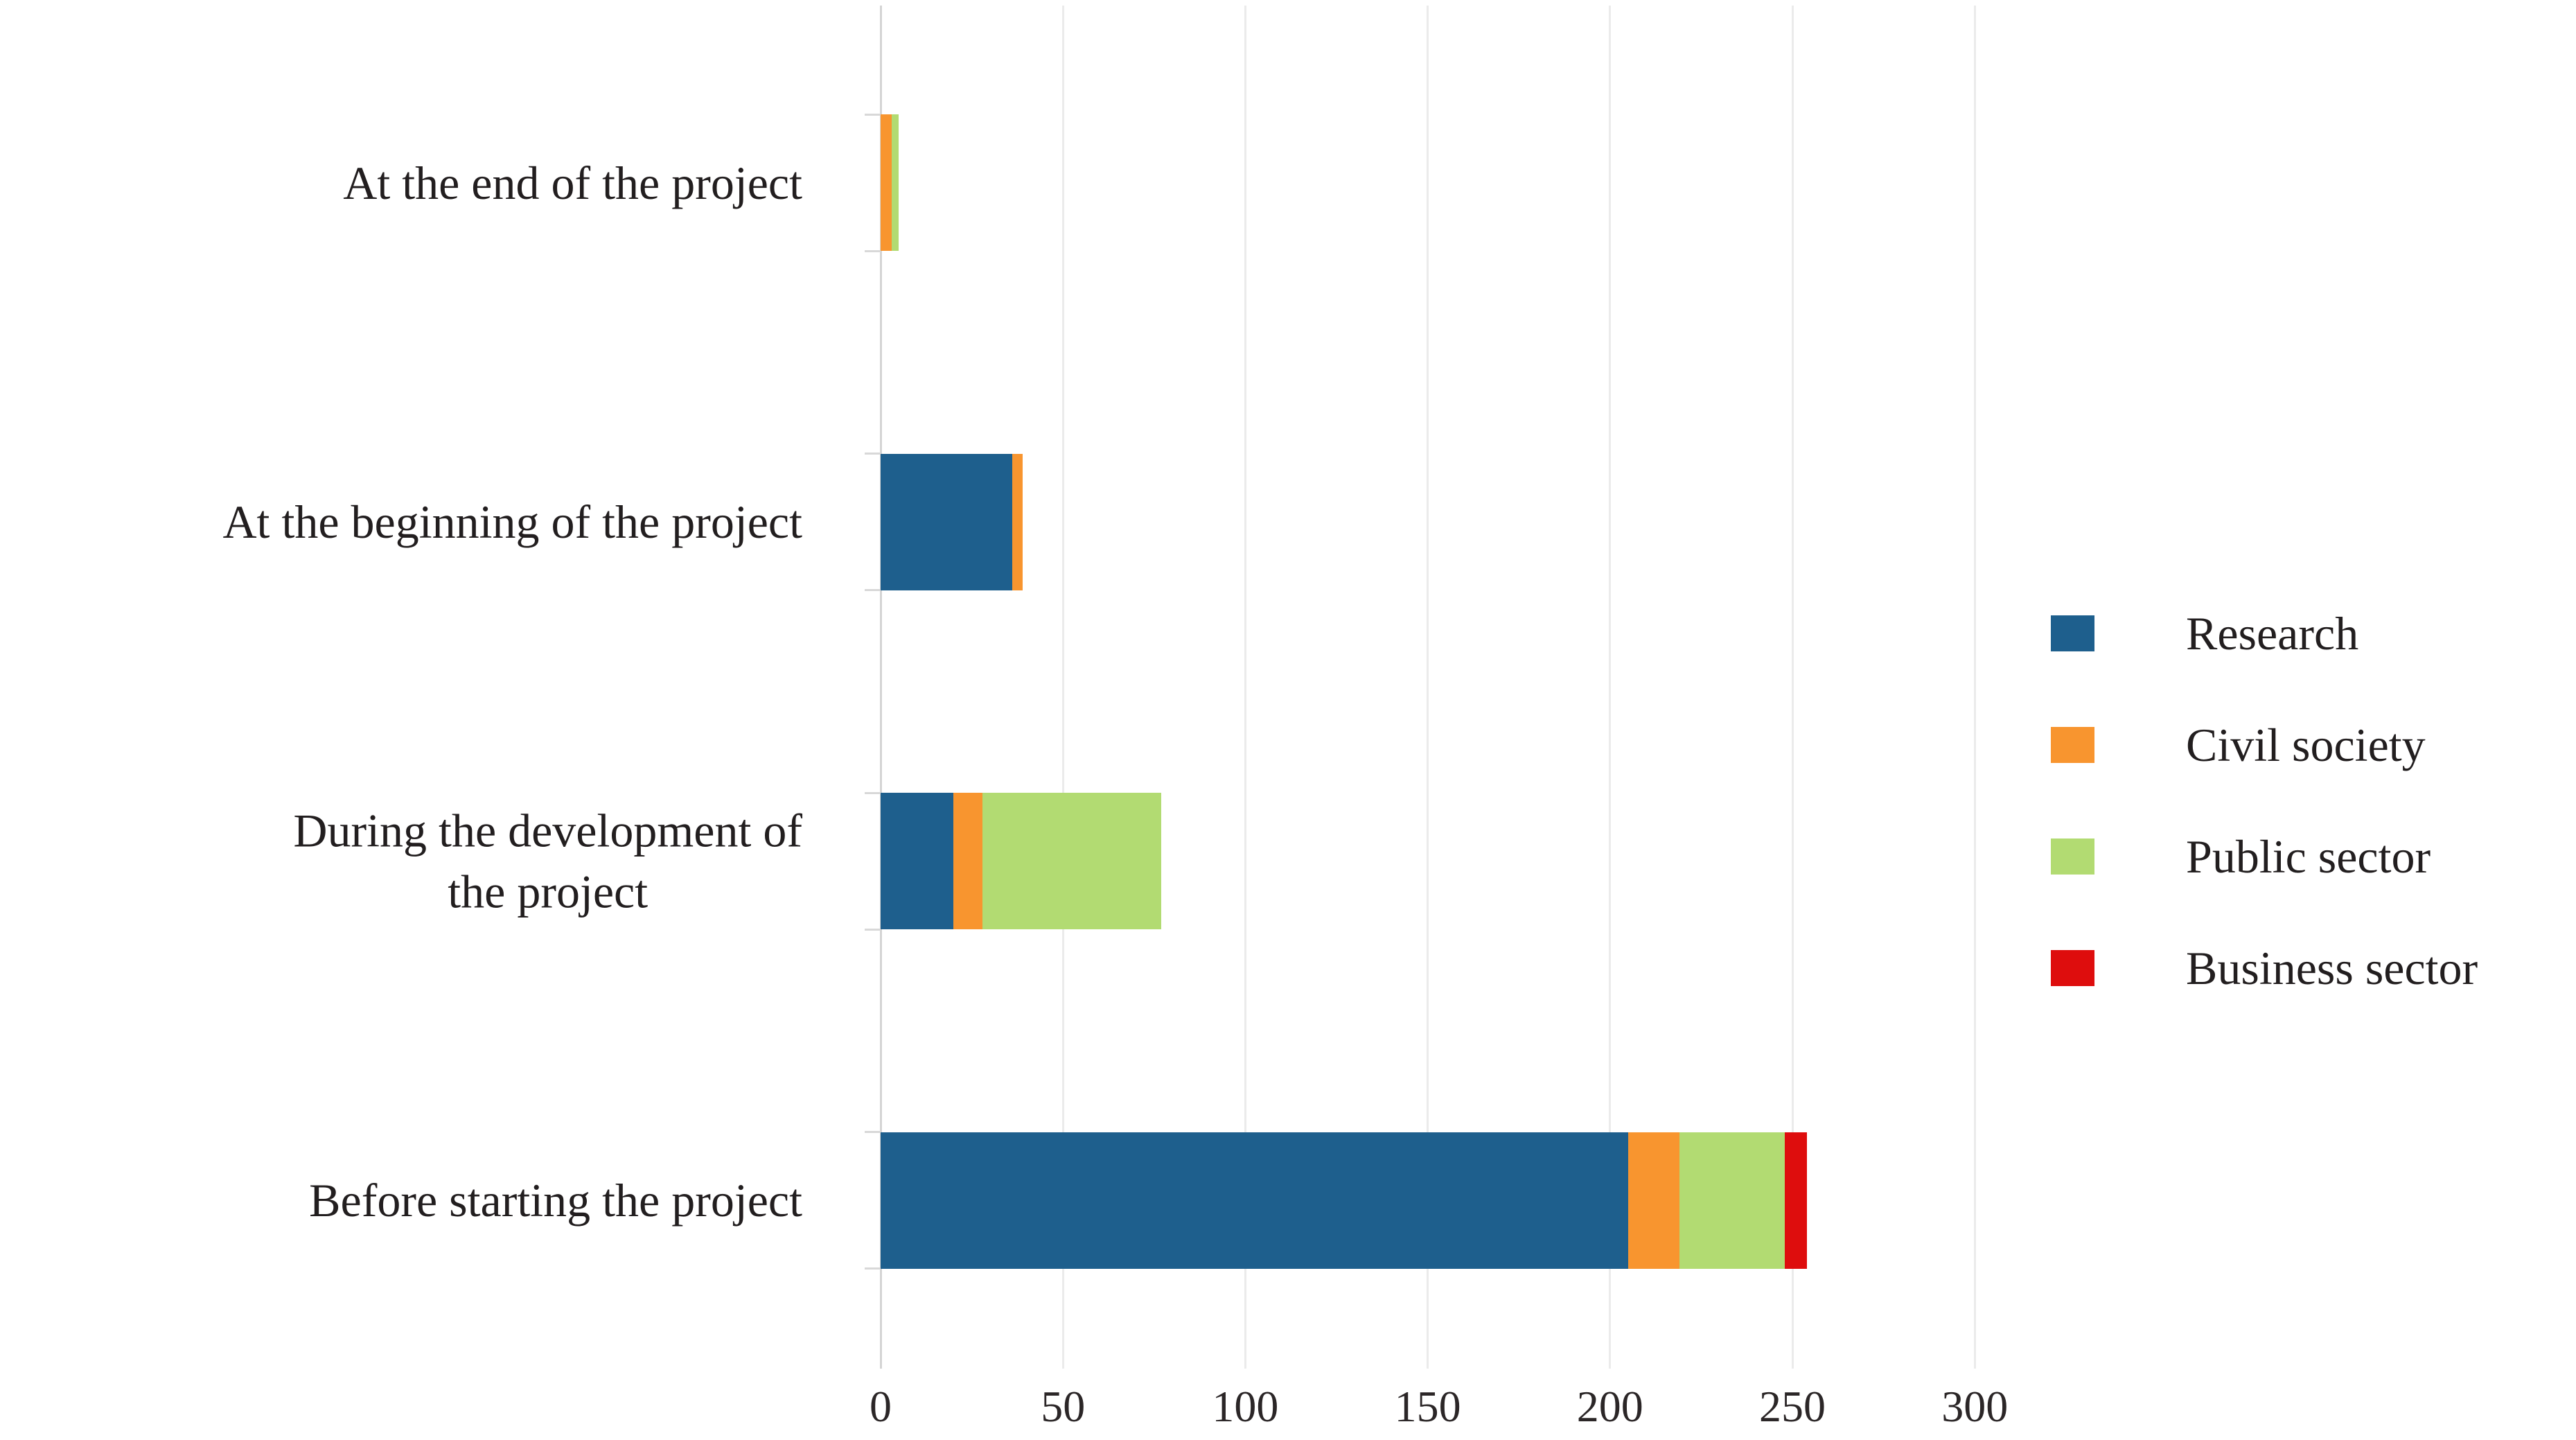  Describe the element at coordinates (2072, 856) in the screenshot. I see `legend-swatch-public-sector` at that location.